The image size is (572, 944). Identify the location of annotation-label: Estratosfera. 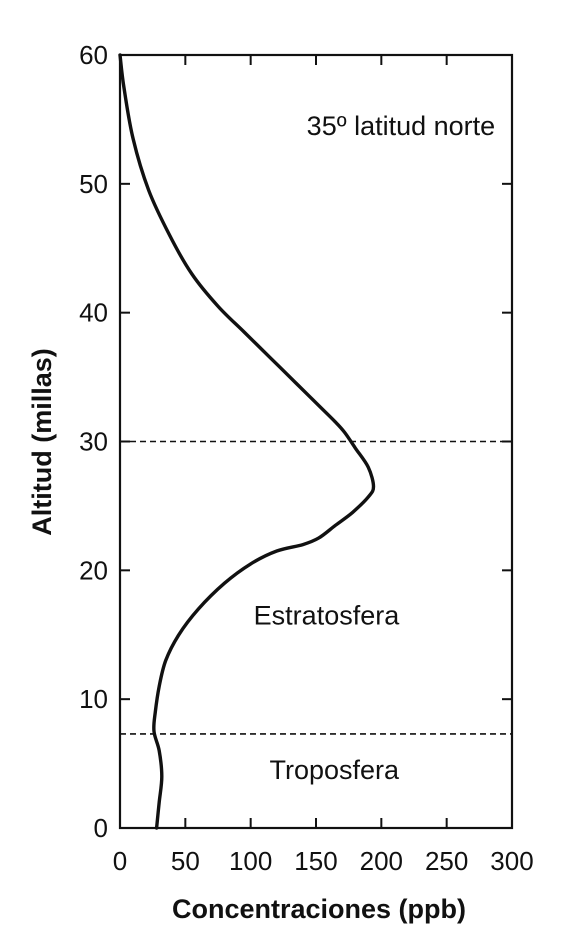
(327, 615).